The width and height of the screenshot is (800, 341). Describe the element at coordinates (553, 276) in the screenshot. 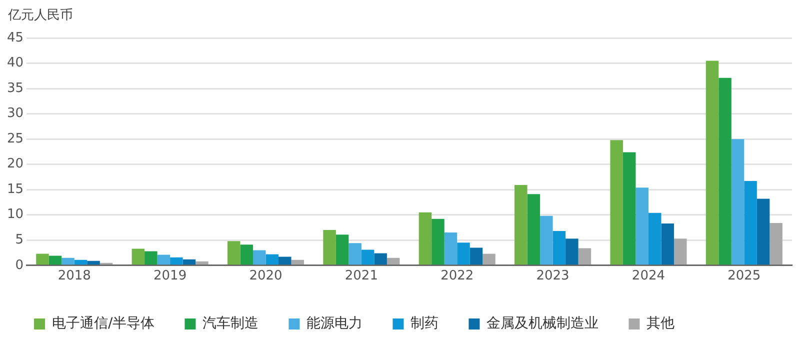

I see `x-tick-label: 2023` at that location.